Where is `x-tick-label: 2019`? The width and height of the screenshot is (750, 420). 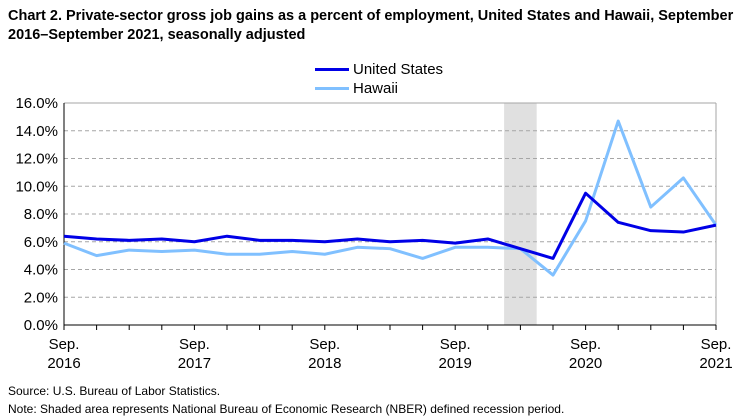
x-tick-label: 2019 is located at coordinates (455, 363).